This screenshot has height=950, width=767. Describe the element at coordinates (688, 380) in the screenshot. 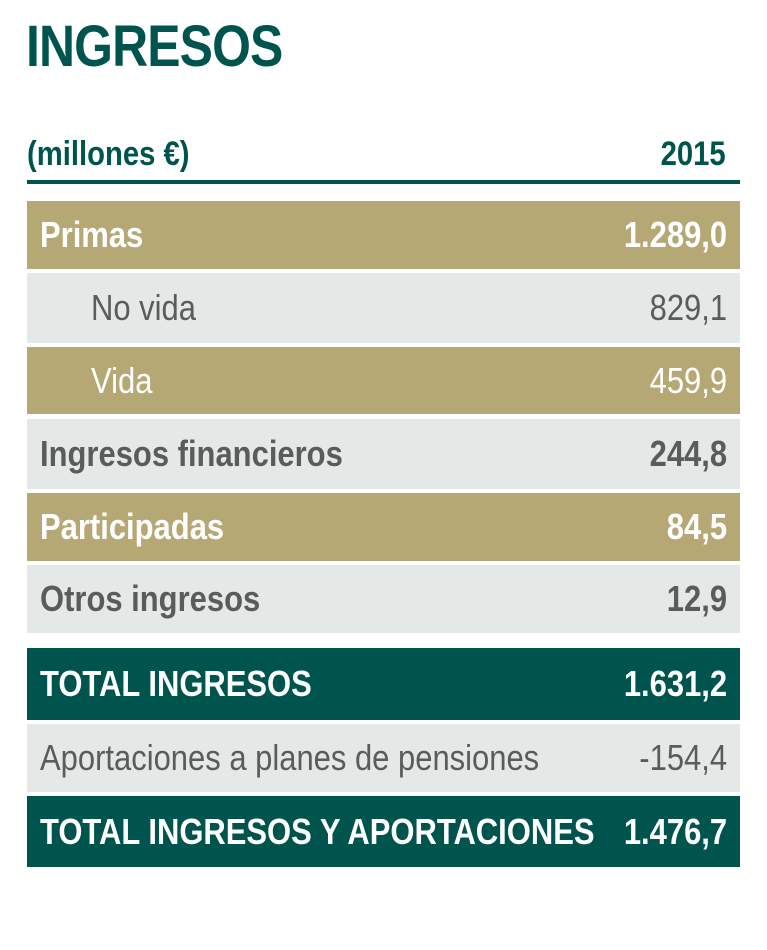

I see `row-value: 459,9` at that location.